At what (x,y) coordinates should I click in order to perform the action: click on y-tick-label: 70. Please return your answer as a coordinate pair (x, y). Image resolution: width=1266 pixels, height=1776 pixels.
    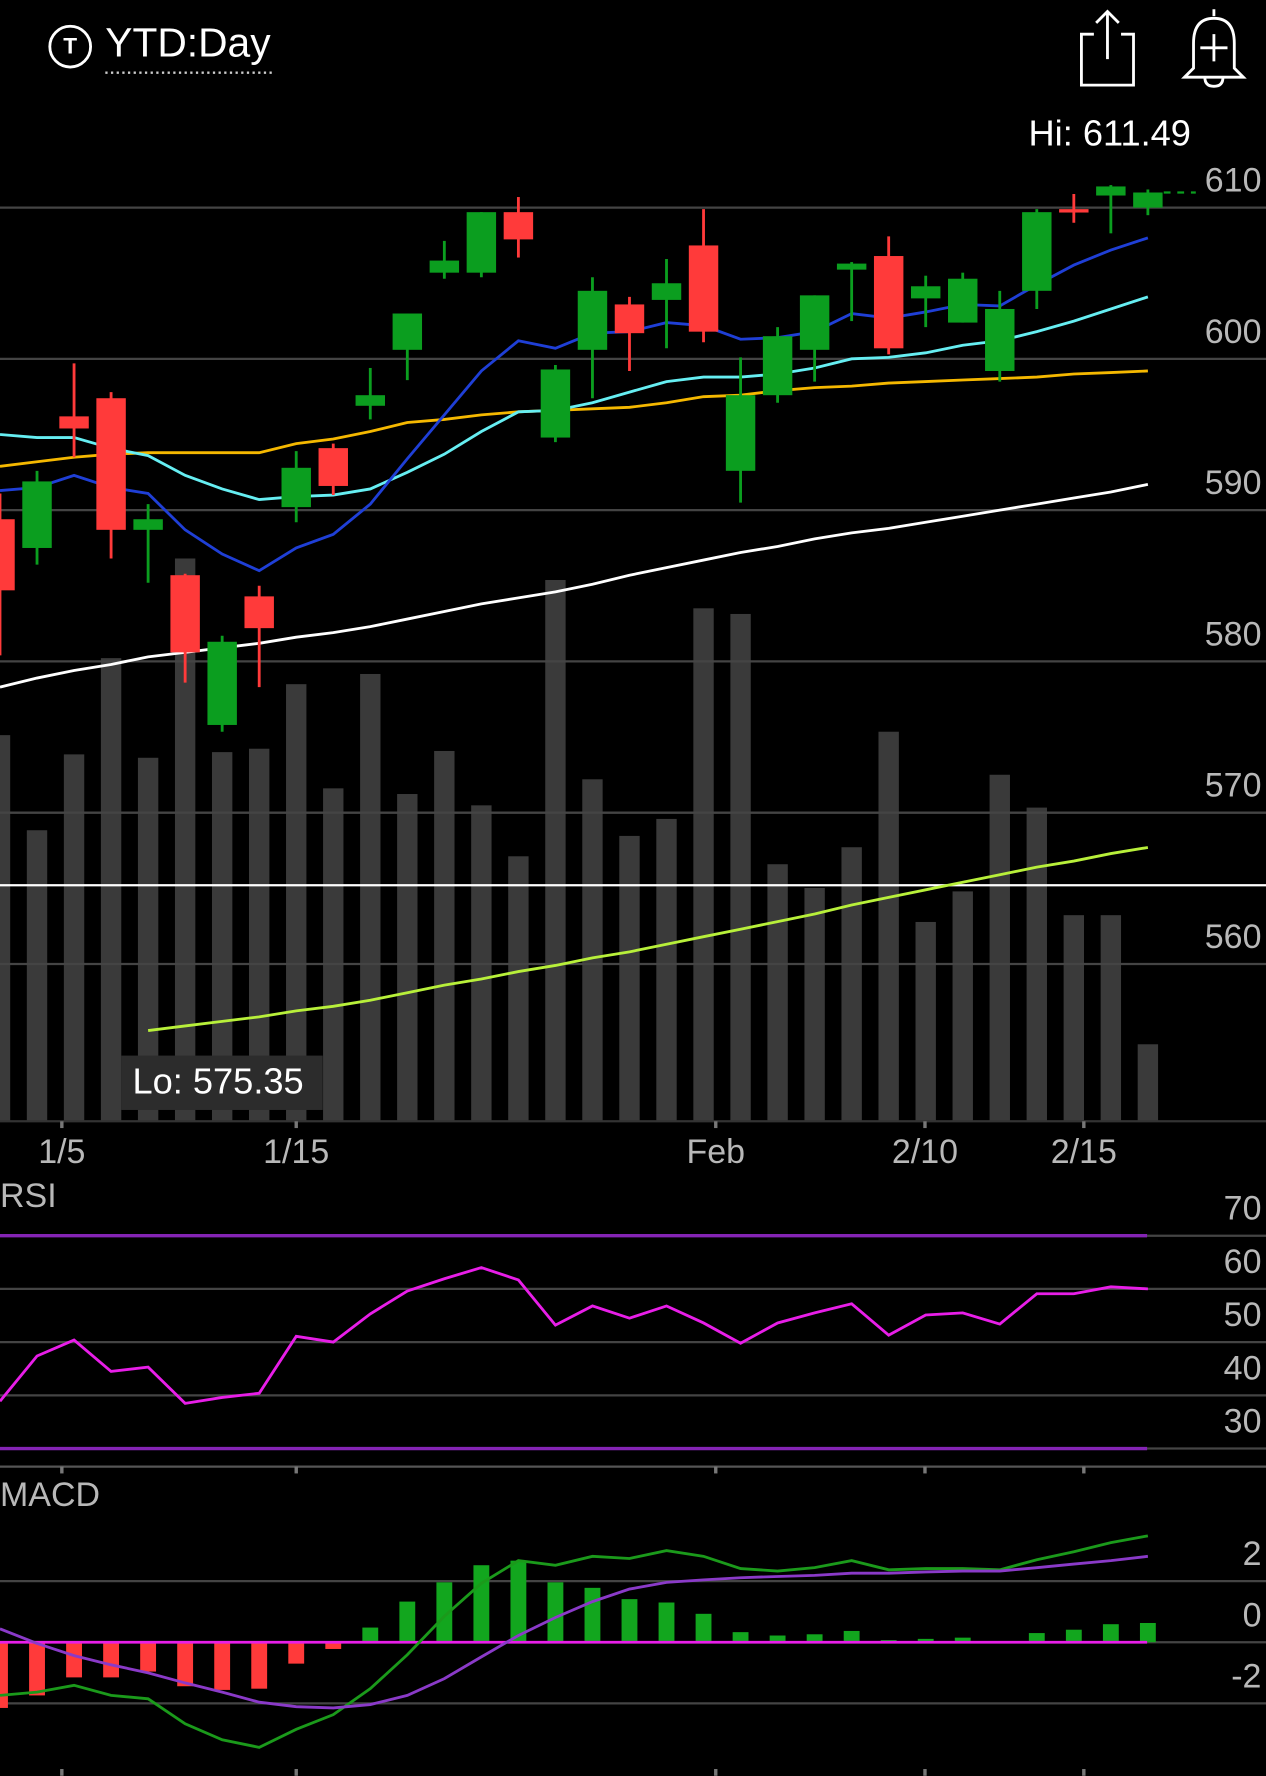
    Looking at the image, I should click on (1243, 1209).